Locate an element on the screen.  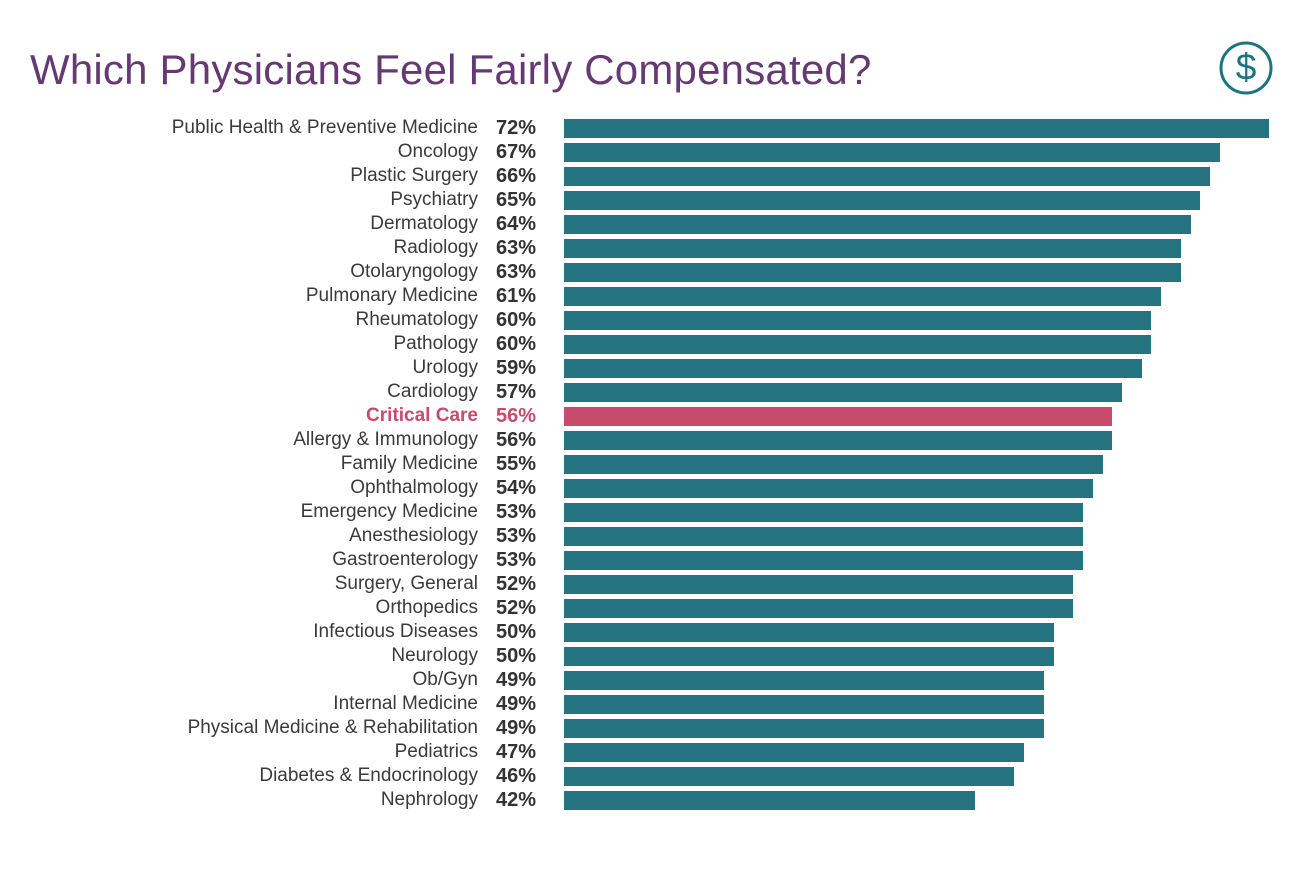
specialty-label: Emergency Medicine is located at coordinates (389, 511).